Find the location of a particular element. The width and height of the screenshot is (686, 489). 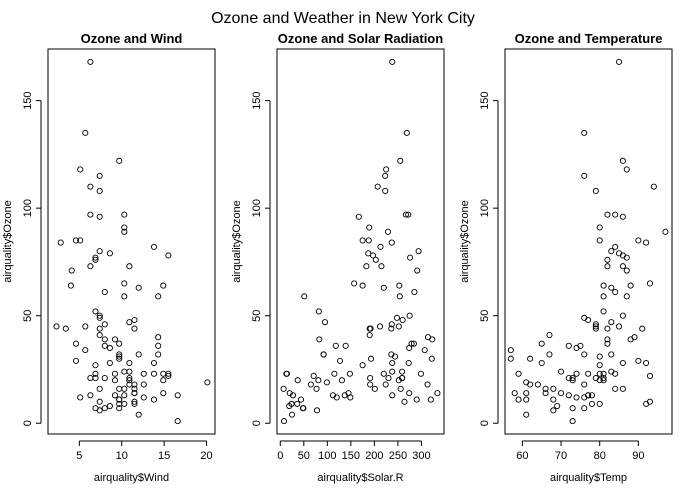

x-tick-label: 20 is located at coordinates (206, 456).